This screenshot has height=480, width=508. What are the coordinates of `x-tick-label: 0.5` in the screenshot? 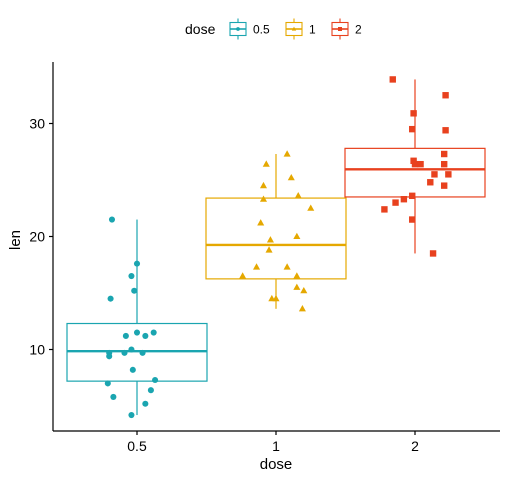 It's located at (137, 446).